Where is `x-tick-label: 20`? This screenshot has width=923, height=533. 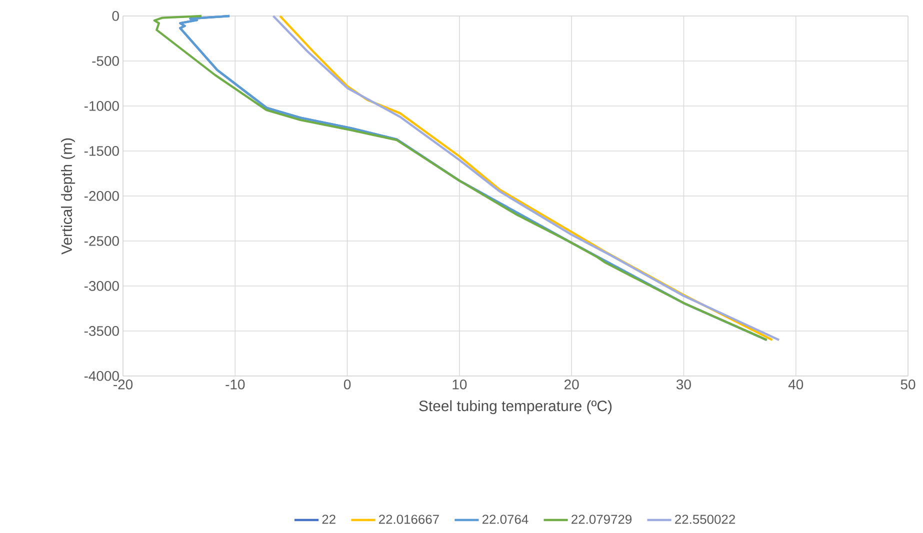 x-tick-label: 20 is located at coordinates (571, 384).